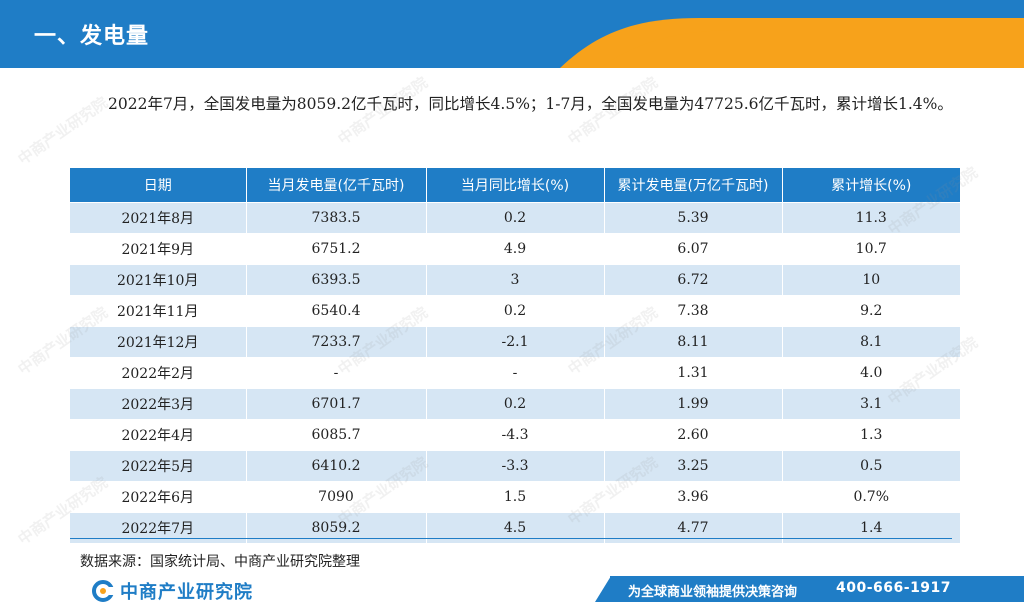 Image resolution: width=1024 pixels, height=608 pixels. What do you see at coordinates (512, 591) in the screenshot?
I see `footer: 中商产业研究院 为全球商业领袖提供决策咨询 400-666-1917` at bounding box center [512, 591].